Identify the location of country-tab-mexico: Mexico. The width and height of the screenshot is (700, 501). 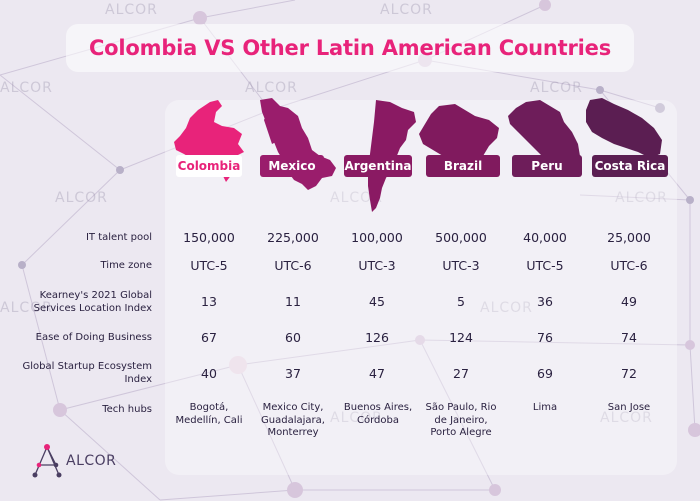
(292, 166).